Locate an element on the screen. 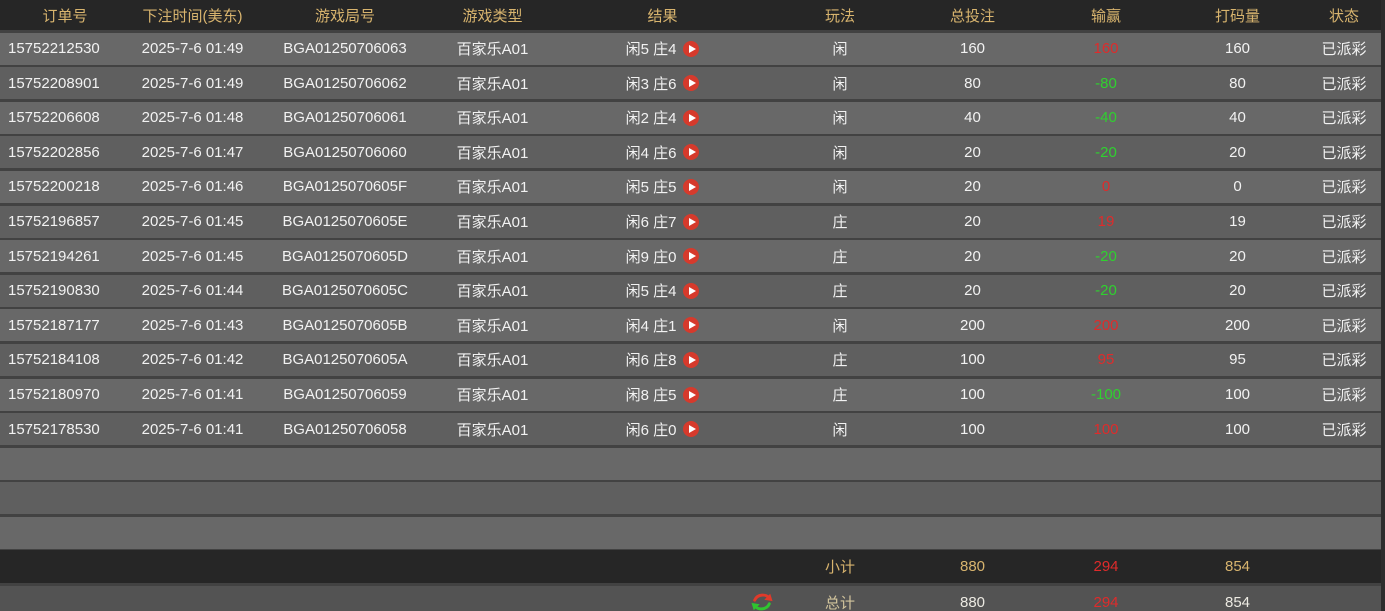 Image resolution: width=1385 pixels, height=611 pixels. time-cell: 2025-7-6 01:49 is located at coordinates (192, 83).